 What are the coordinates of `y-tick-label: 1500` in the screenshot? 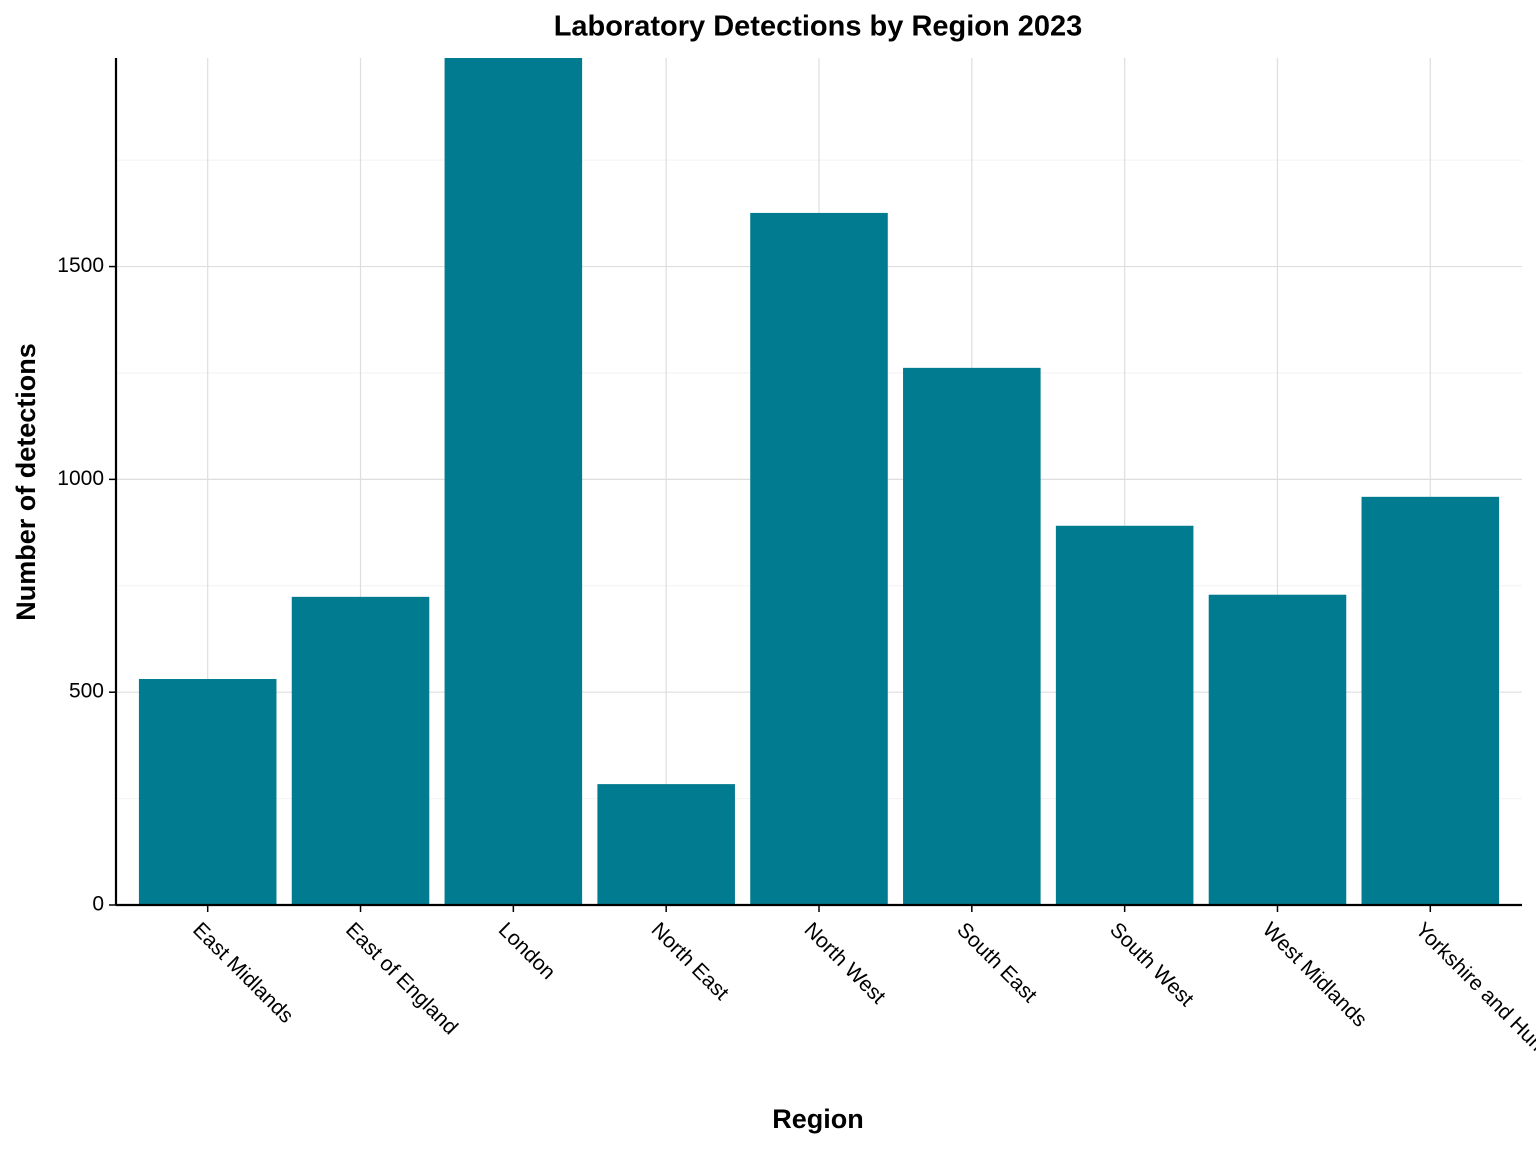 It's located at (80, 265).